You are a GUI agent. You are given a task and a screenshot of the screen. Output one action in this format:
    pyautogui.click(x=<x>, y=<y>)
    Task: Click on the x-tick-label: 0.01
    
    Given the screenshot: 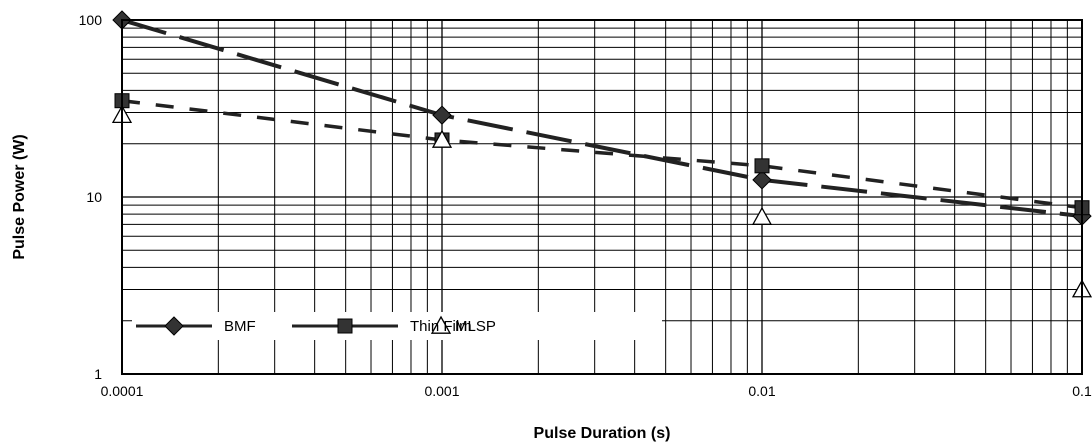 What is the action you would take?
    pyautogui.click(x=761, y=391)
    